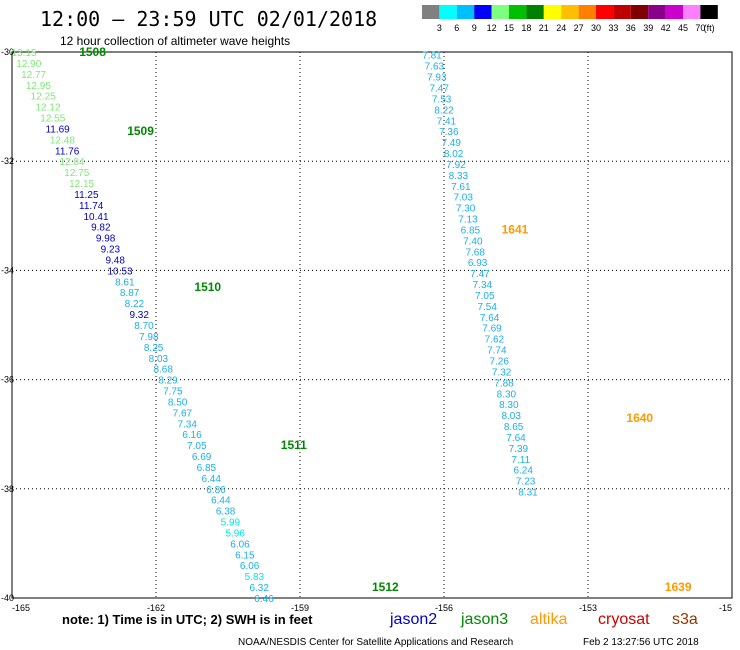 The height and width of the screenshot is (650, 740). I want to click on satellite-legend: jason2 jason3 altika cryosat s3a, so click(543, 619).